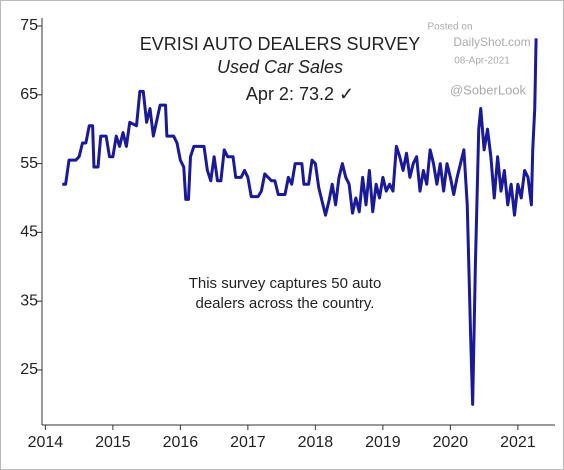  What do you see at coordinates (451, 442) in the screenshot?
I see `x-tick-label: 2020` at bounding box center [451, 442].